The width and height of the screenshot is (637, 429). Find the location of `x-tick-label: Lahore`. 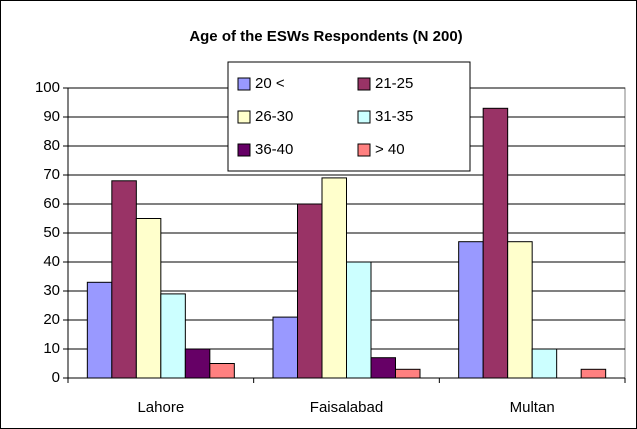

x-tick-label: Lahore is located at coordinates (160, 407).